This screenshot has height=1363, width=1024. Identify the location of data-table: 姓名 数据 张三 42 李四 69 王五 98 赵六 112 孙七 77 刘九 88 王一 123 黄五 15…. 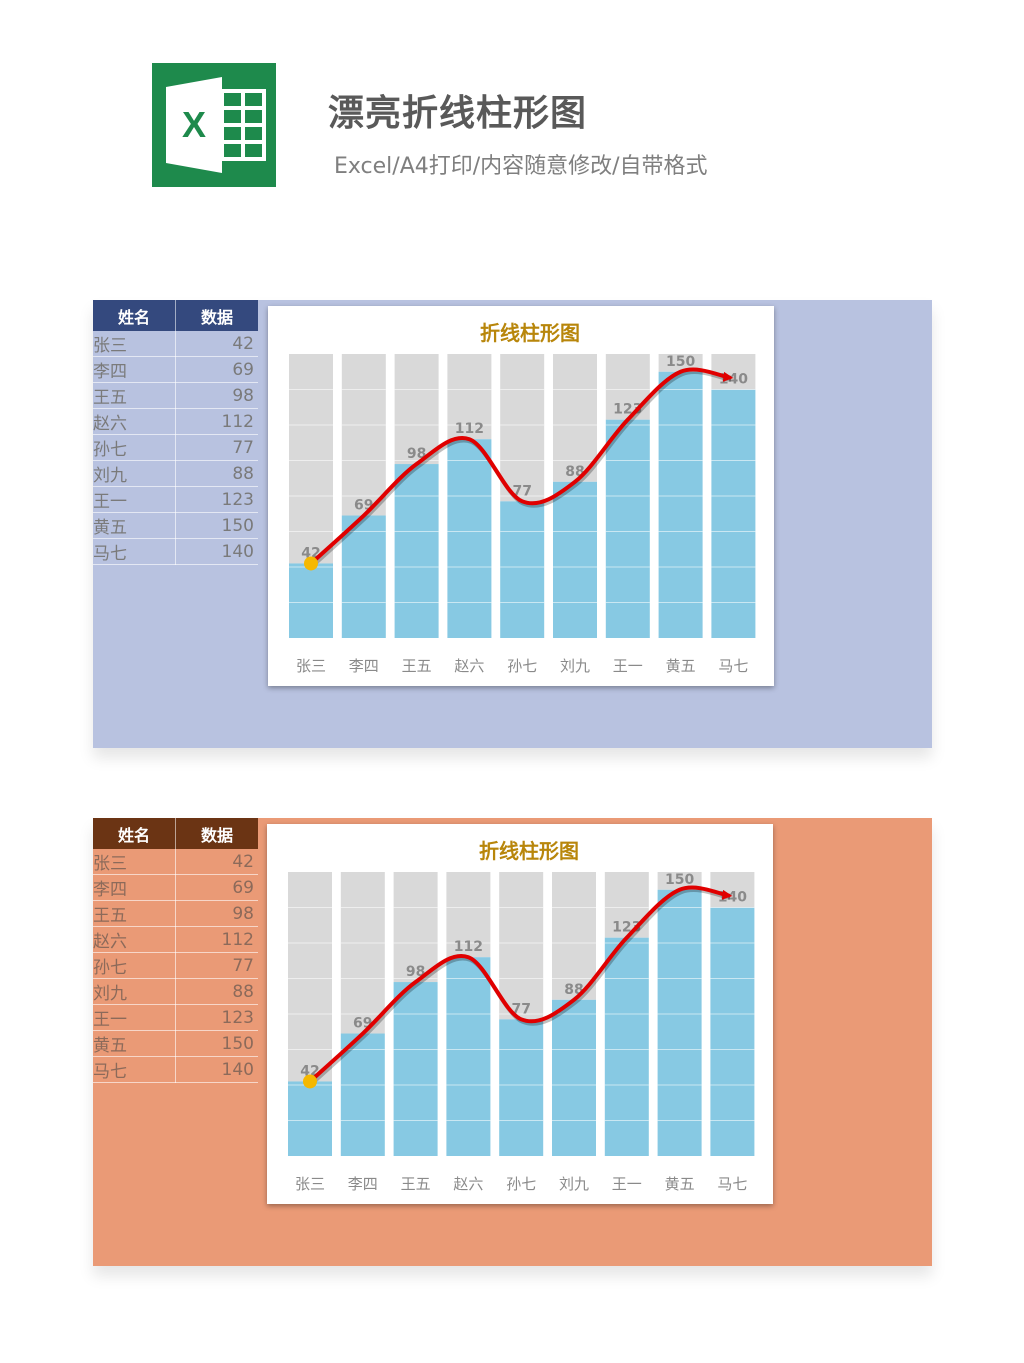
(175, 432).